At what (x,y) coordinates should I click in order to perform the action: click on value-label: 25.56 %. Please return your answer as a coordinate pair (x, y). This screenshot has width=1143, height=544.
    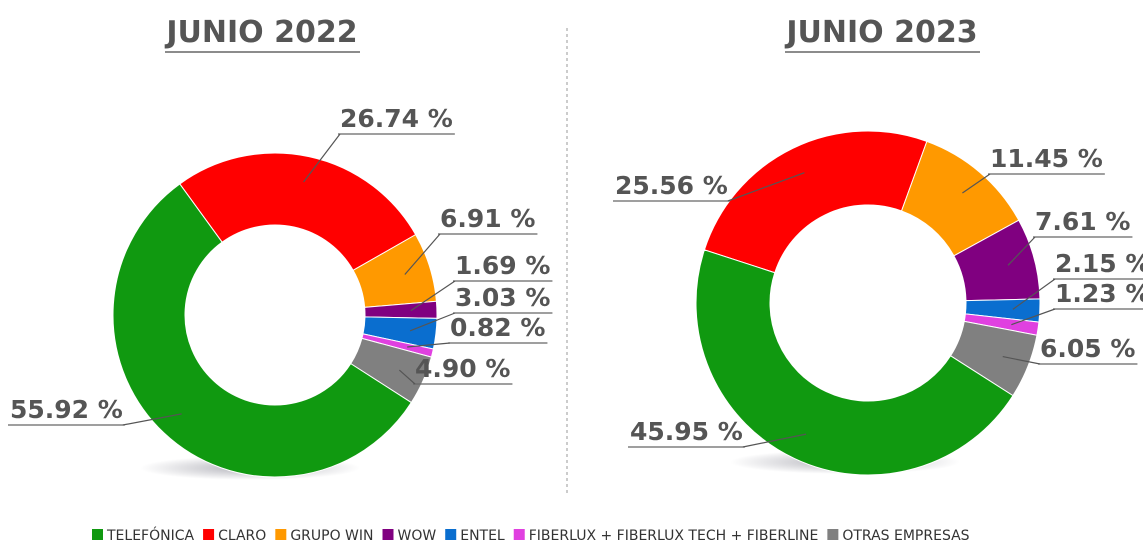
    Looking at the image, I should click on (671, 185).